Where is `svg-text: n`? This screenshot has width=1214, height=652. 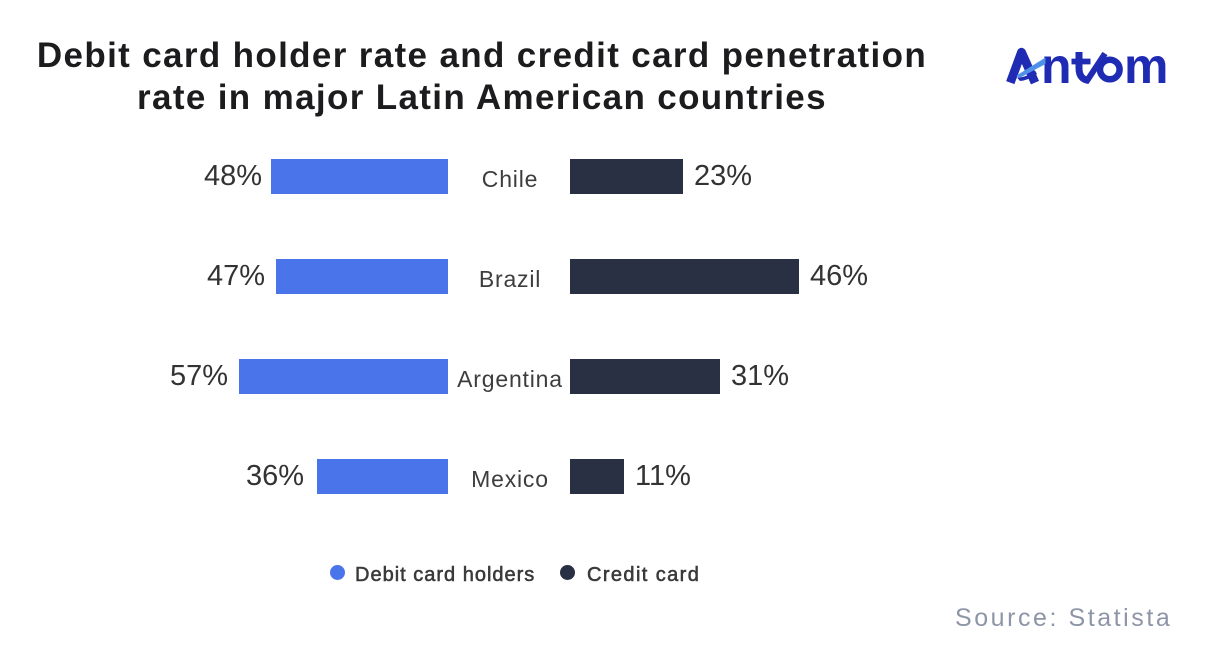
svg-text: n is located at coordinates (1056, 66).